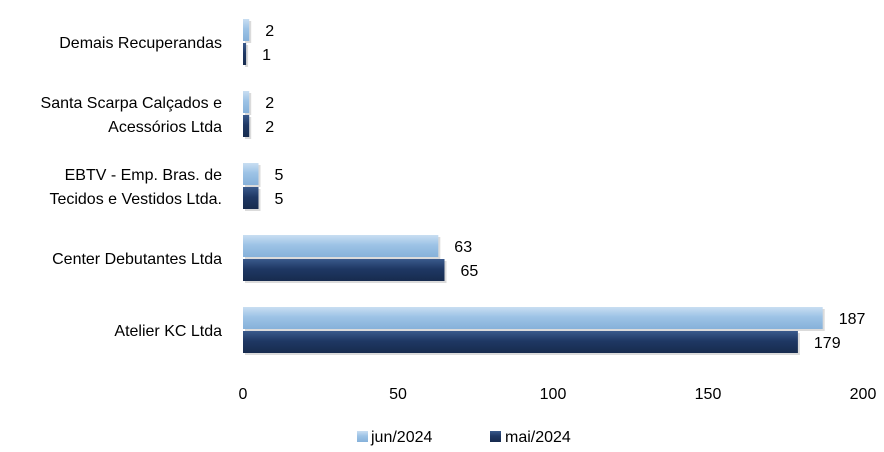 The height and width of the screenshot is (452, 884). What do you see at coordinates (827, 343) in the screenshot?
I see `data-label: 179` at bounding box center [827, 343].